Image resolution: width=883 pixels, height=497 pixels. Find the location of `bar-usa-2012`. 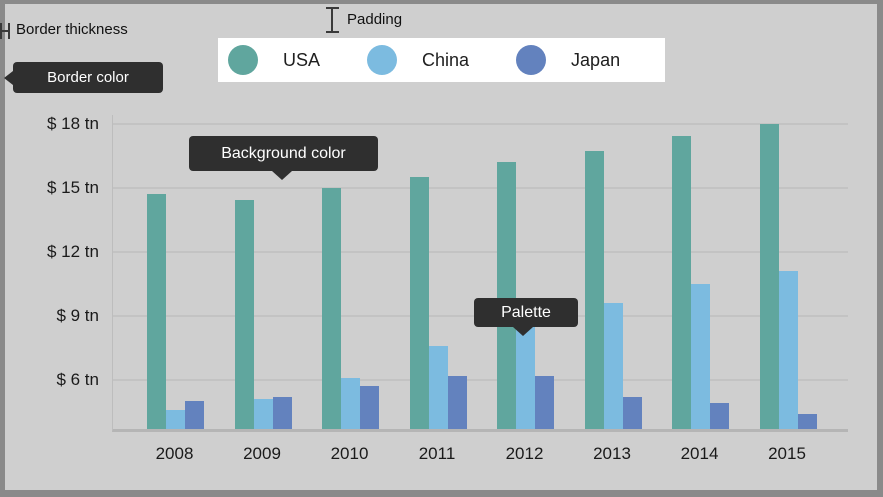

bar-usa-2012 is located at coordinates (506, 295).